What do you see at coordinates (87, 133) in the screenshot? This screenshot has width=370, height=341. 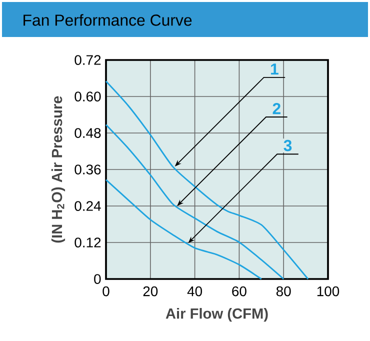 I see `y-tick-label: 0.48` at bounding box center [87, 133].